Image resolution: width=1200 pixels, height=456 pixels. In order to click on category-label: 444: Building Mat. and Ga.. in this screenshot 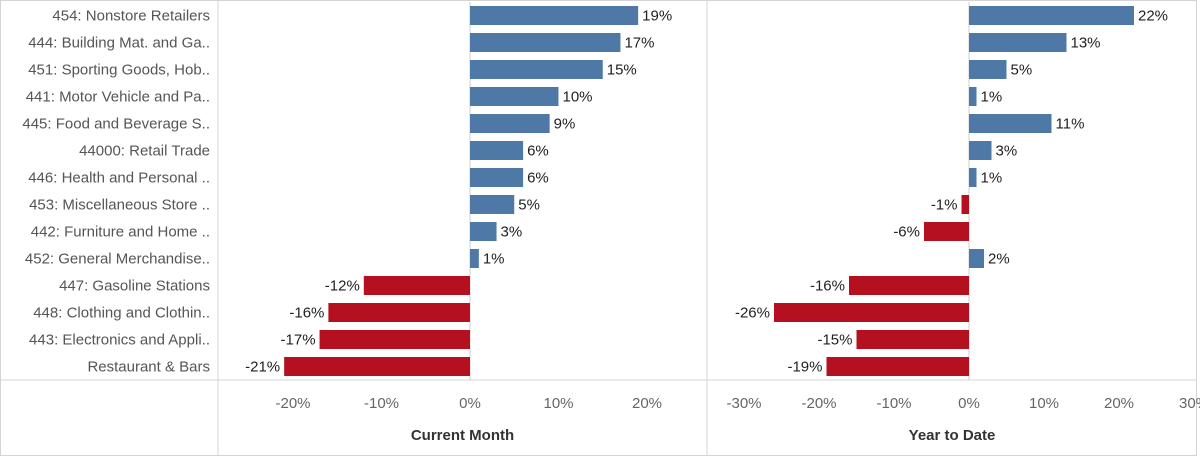, I will do `click(119, 43)`.